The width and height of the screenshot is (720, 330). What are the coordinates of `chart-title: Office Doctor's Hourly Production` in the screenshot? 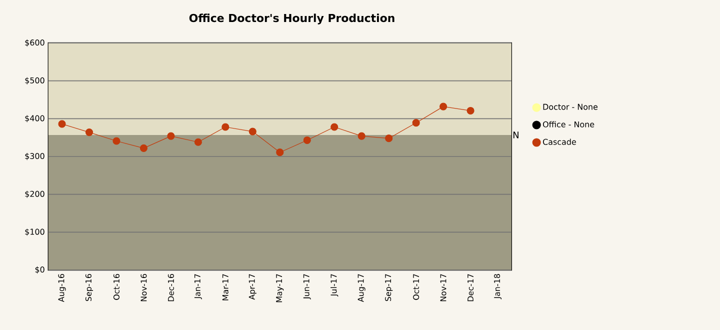 It's located at (291, 19).